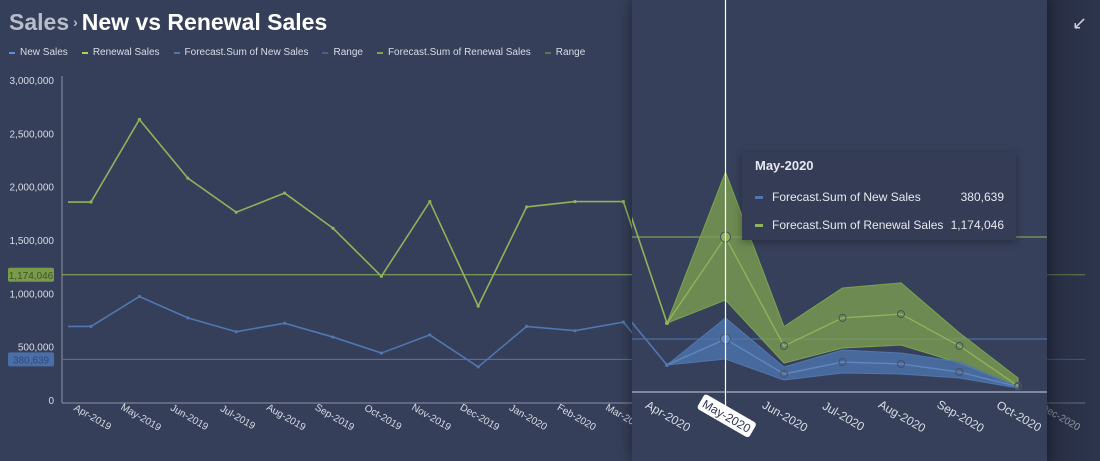  Describe the element at coordinates (204, 22) in the screenshot. I see `breadcrumb-current: New vs Renewal Sales` at that location.